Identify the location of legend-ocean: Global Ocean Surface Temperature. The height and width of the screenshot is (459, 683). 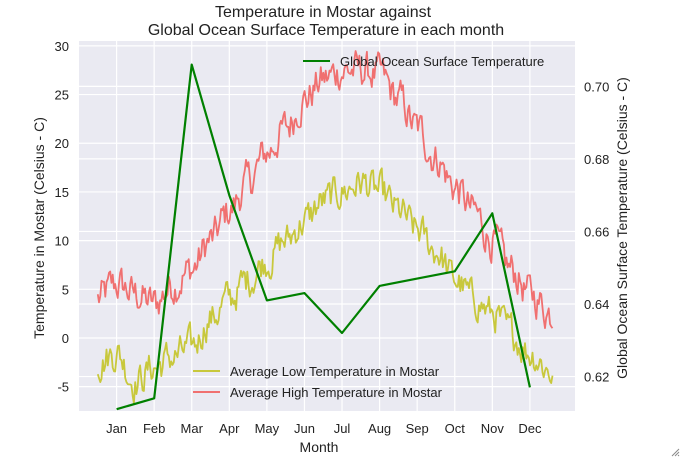
(423, 61).